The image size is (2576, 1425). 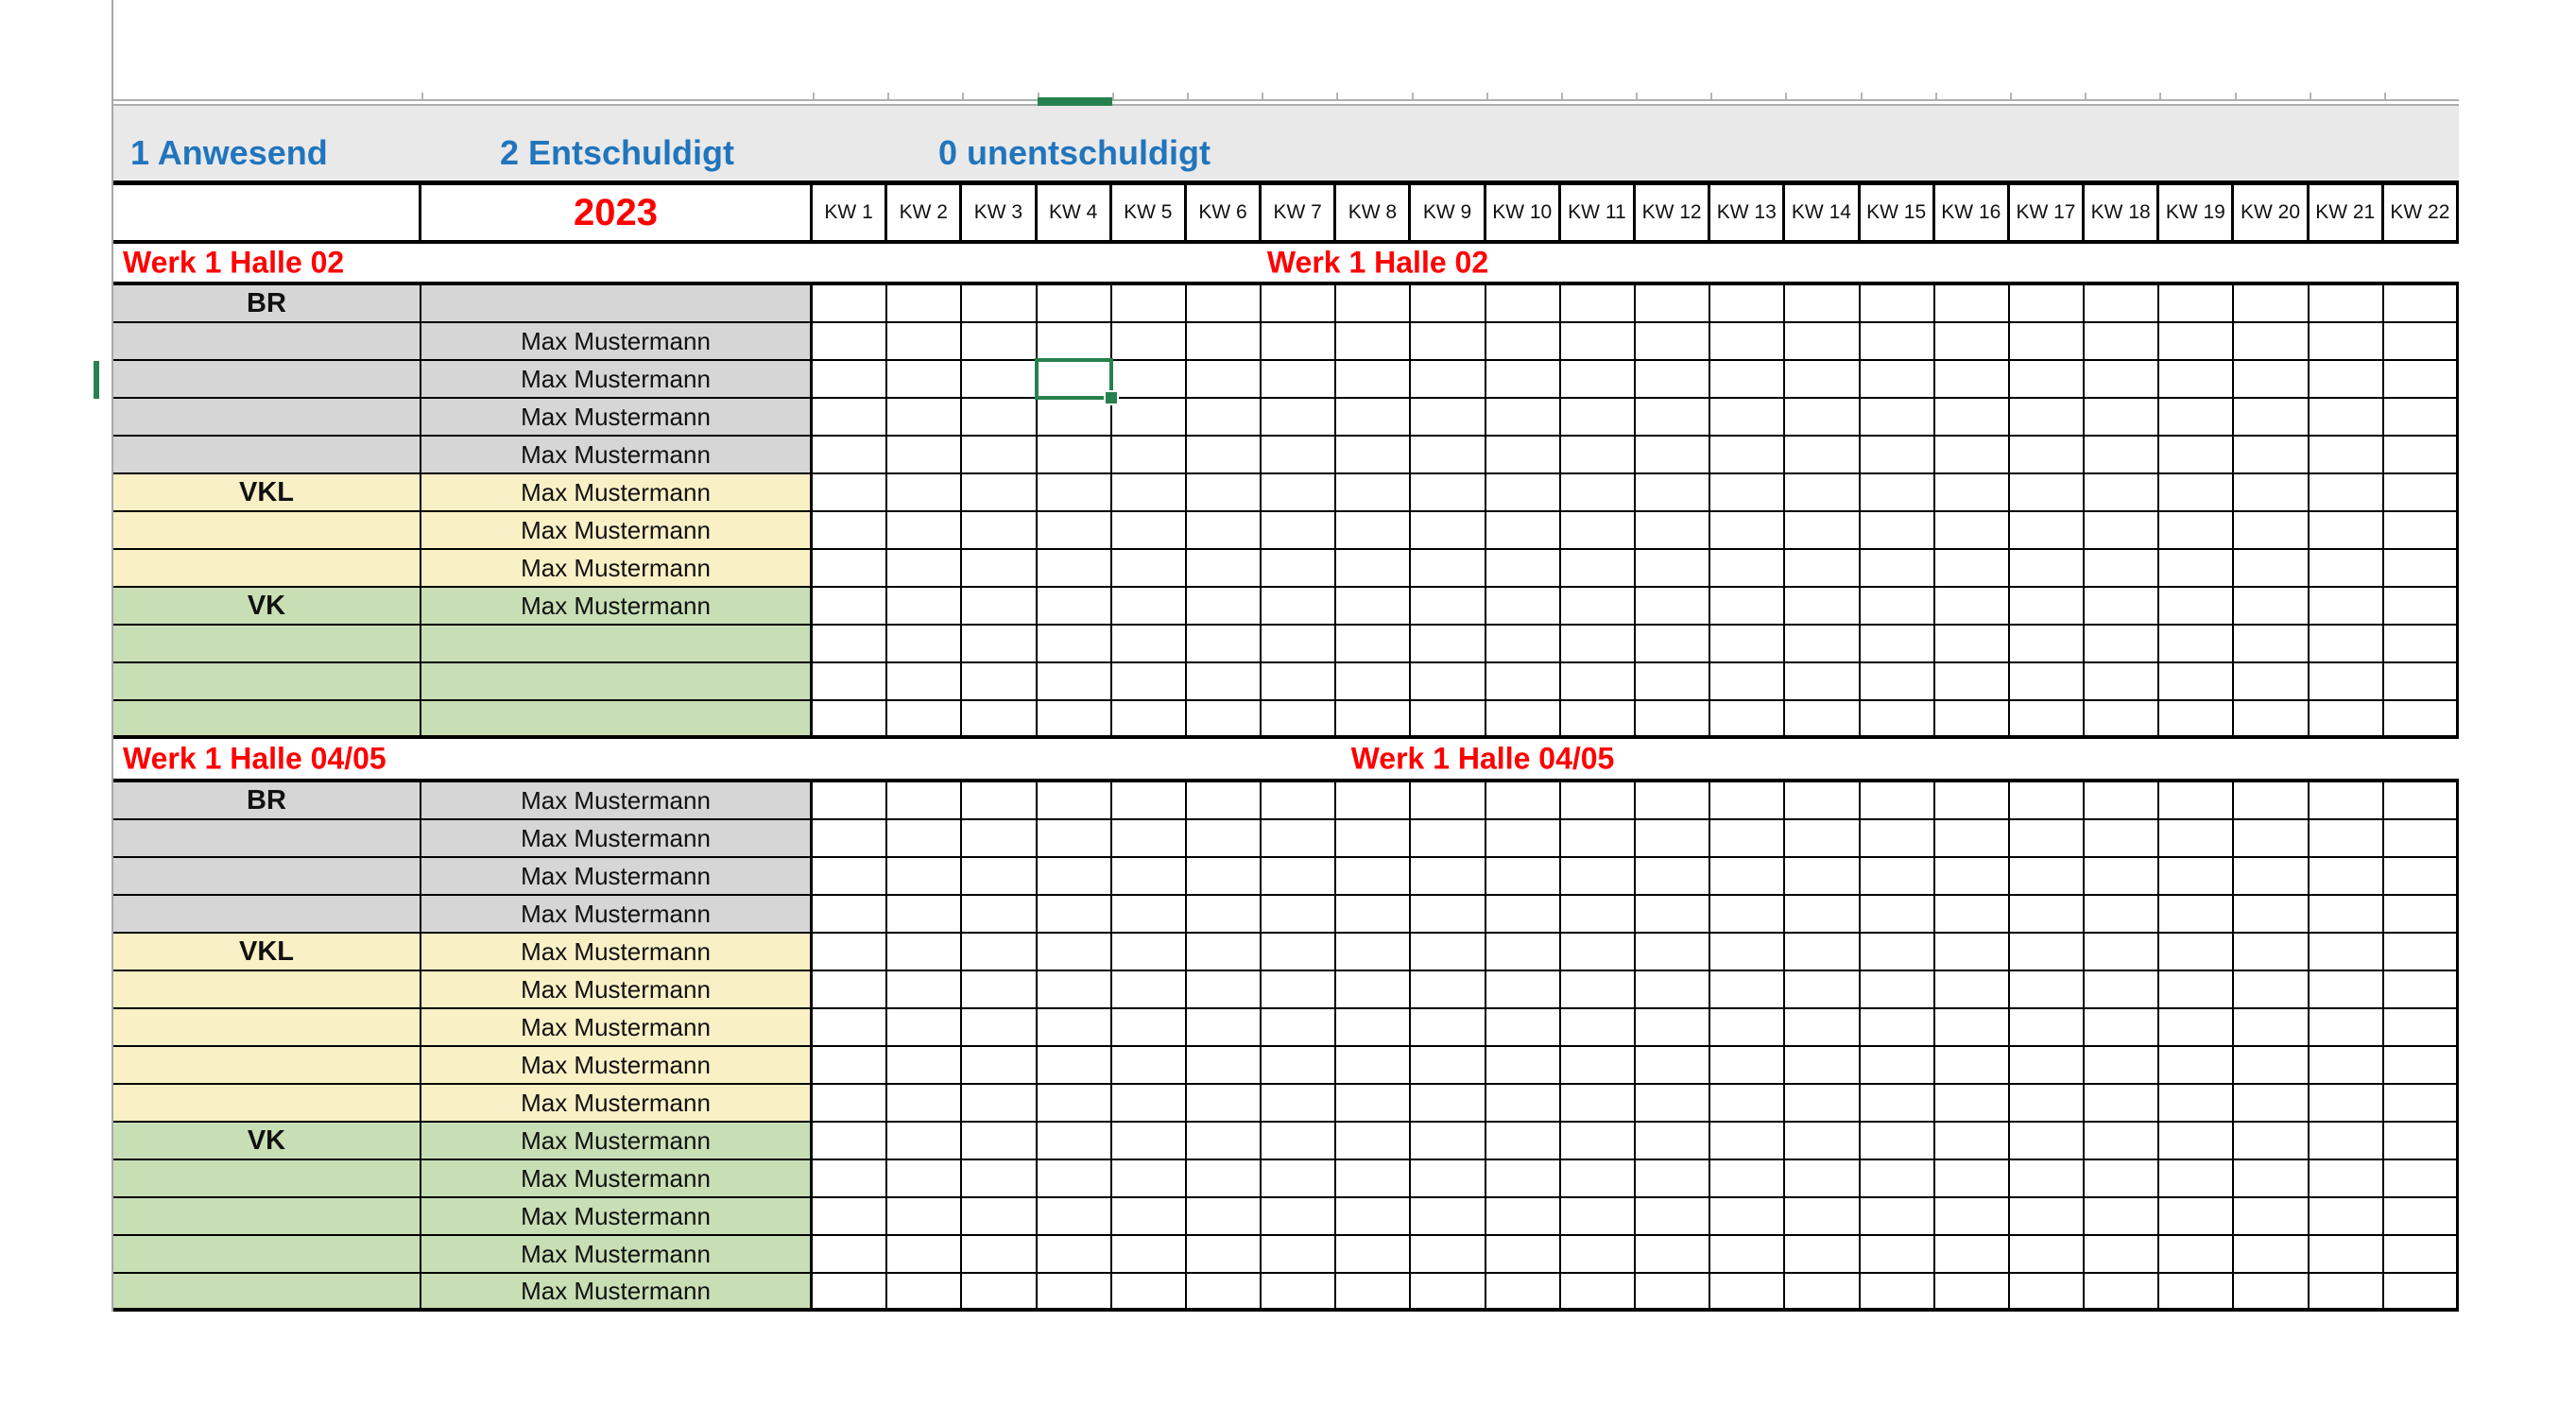 What do you see at coordinates (1000, 215) in the screenshot?
I see `week-header-cell: KW 3` at bounding box center [1000, 215].